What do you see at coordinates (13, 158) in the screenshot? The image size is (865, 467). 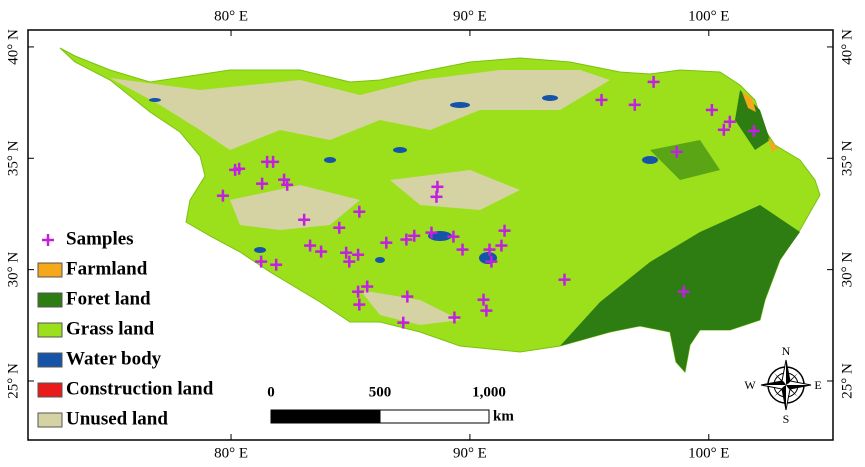 I see `lat-label-left: 35° N` at bounding box center [13, 158].